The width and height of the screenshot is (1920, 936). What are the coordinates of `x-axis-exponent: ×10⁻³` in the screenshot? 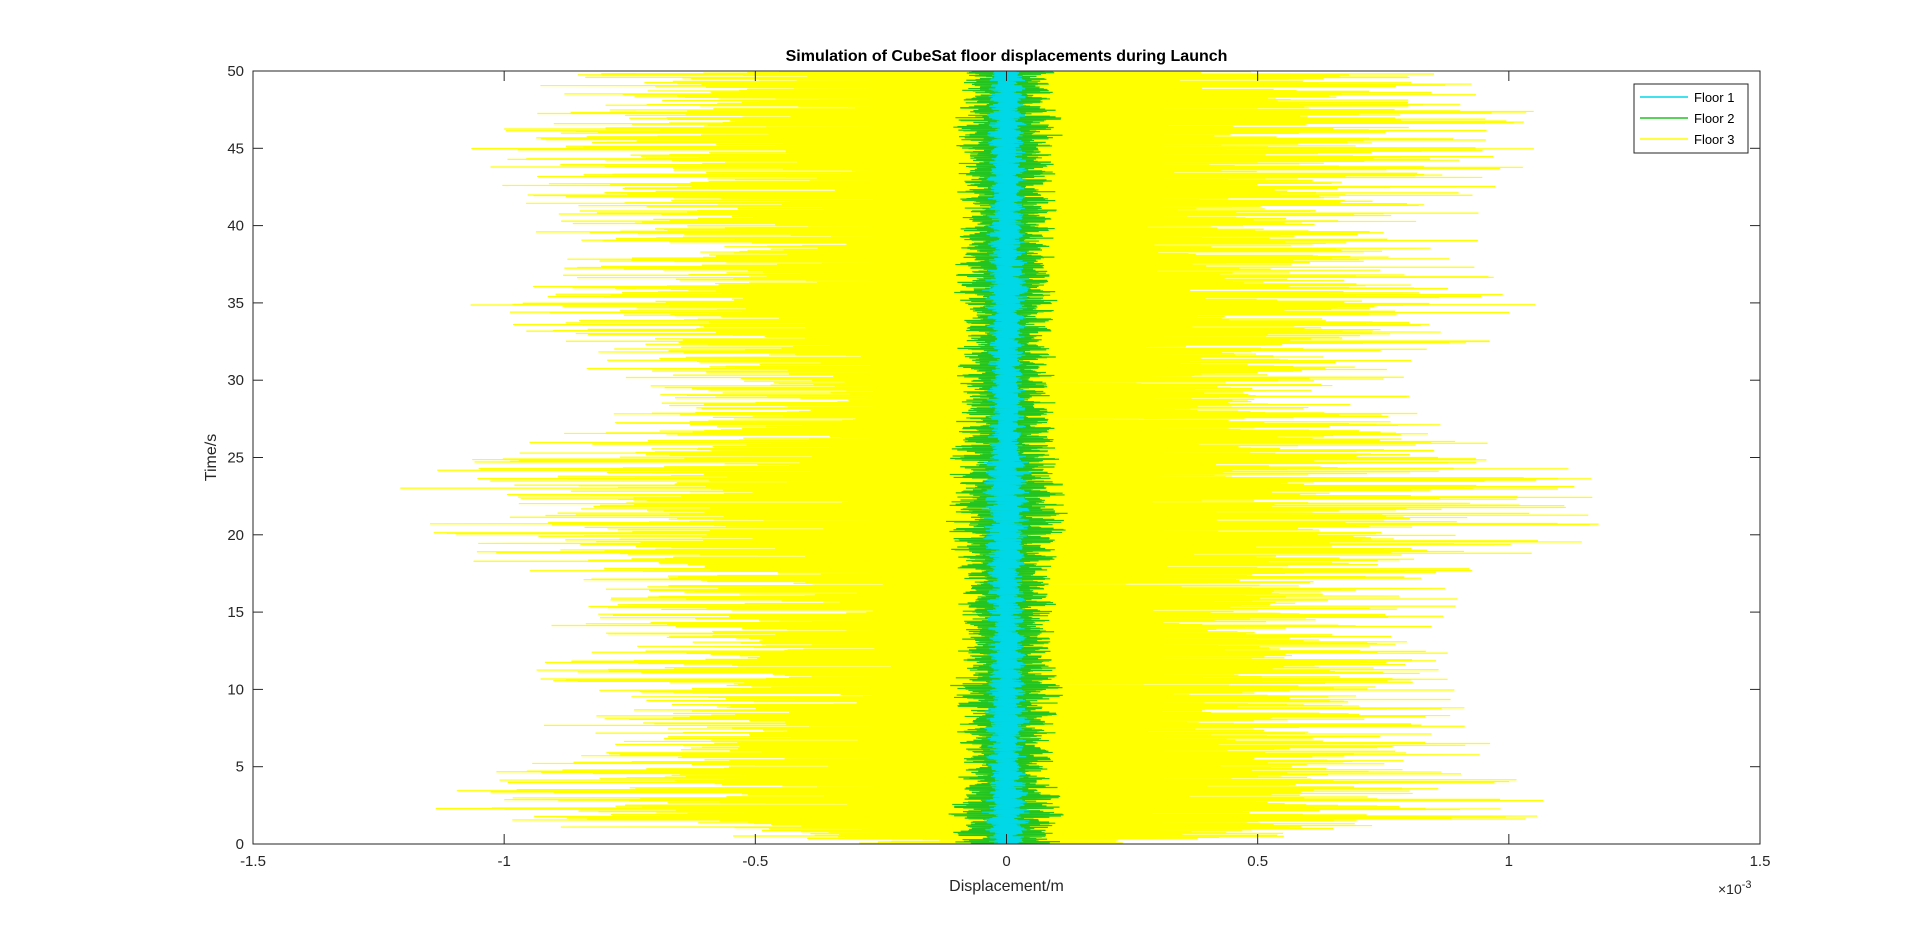 It's located at (1735, 888).